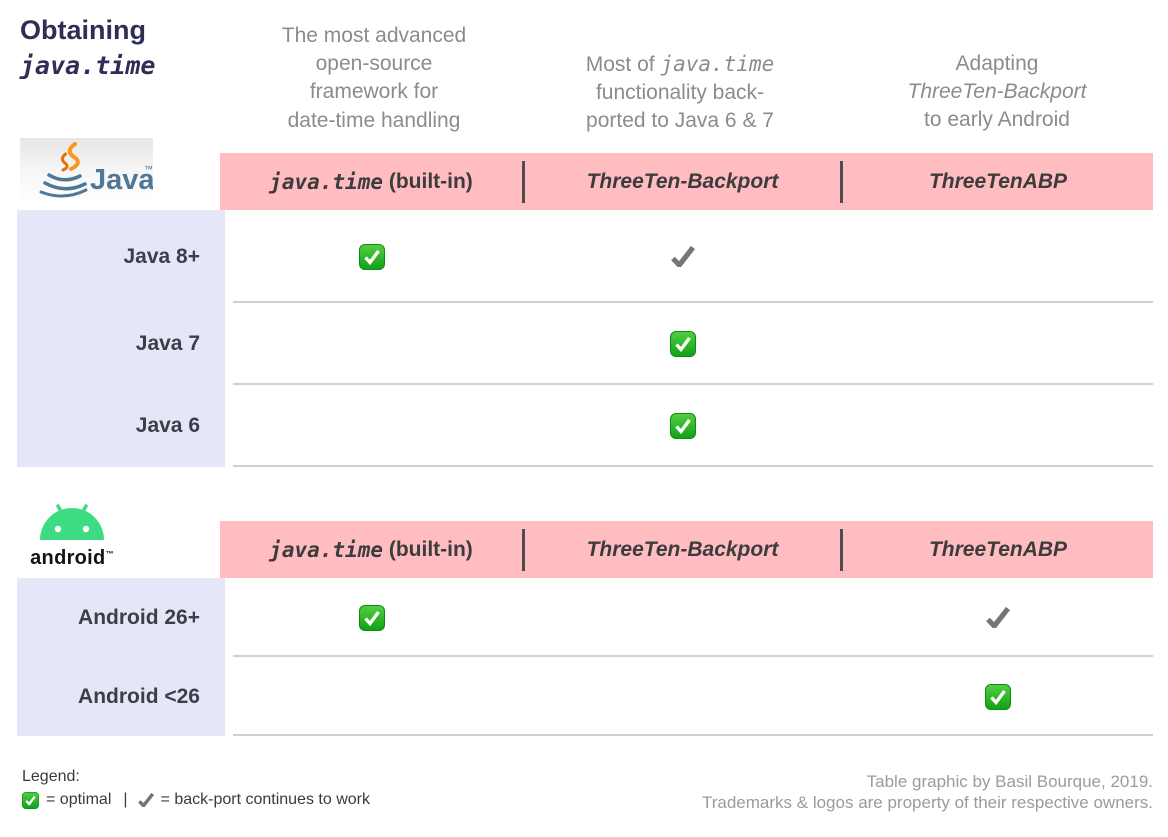 Image resolution: width=1168 pixels, height=837 pixels. I want to click on table-row: Java 7, so click(584, 344).